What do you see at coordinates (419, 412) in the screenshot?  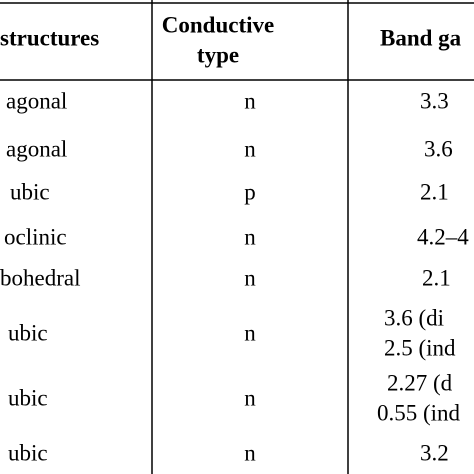 I see `table-cell: 0.55 (ind` at bounding box center [419, 412].